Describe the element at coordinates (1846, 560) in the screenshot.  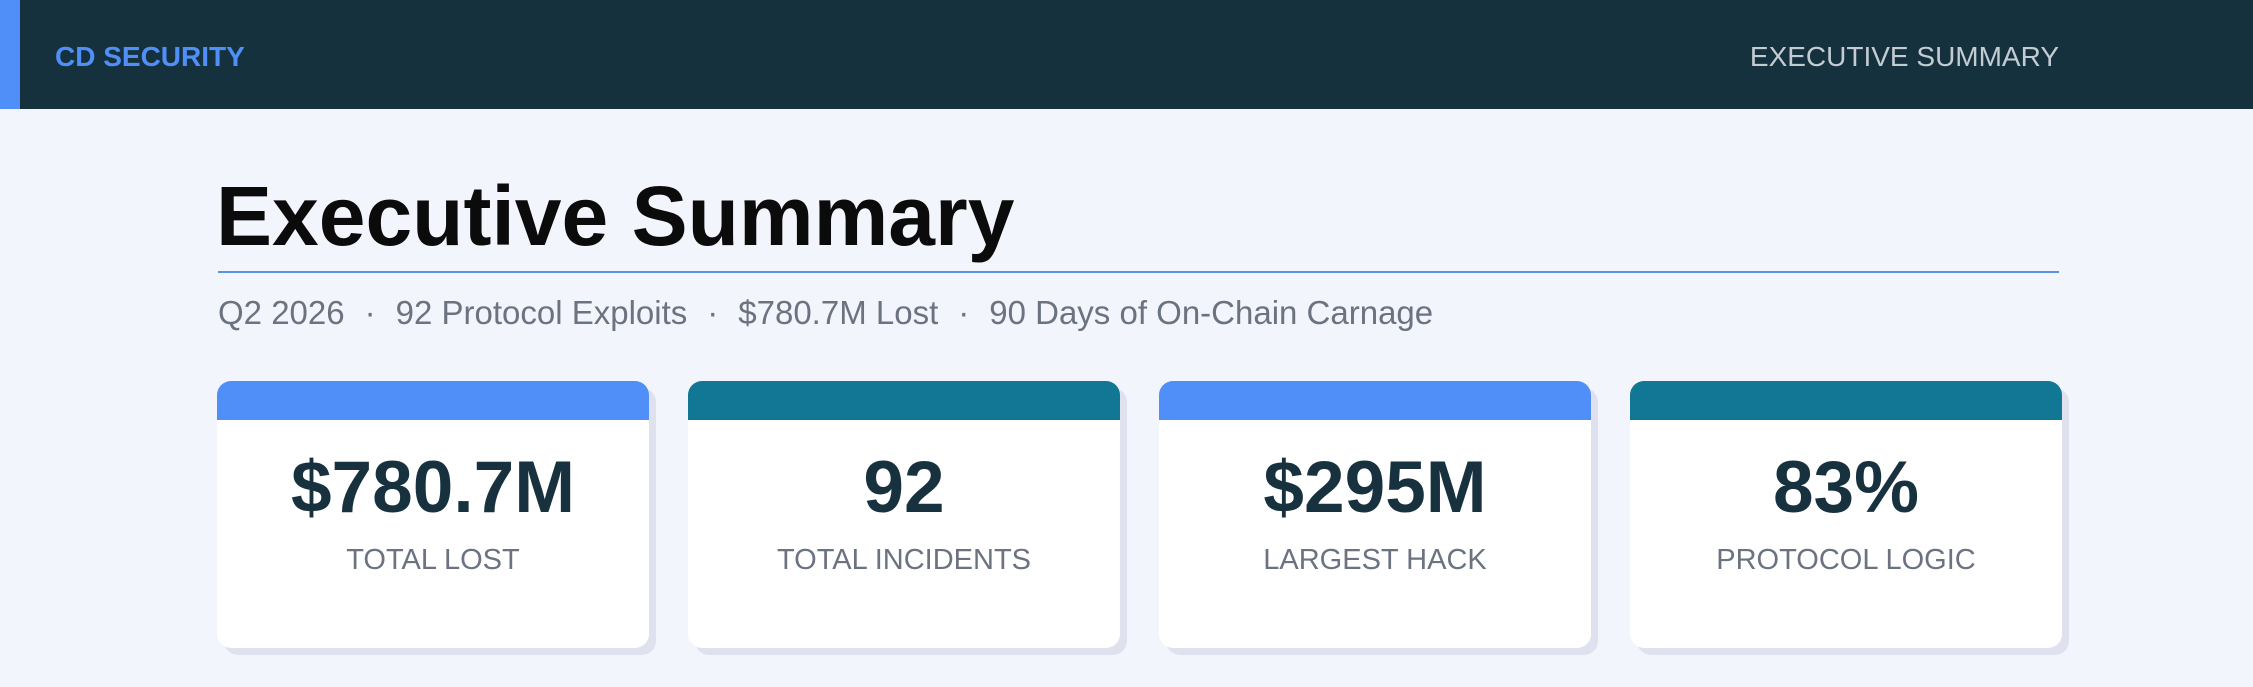
I see `stat-label: PROTOCOL LOGIC` at that location.